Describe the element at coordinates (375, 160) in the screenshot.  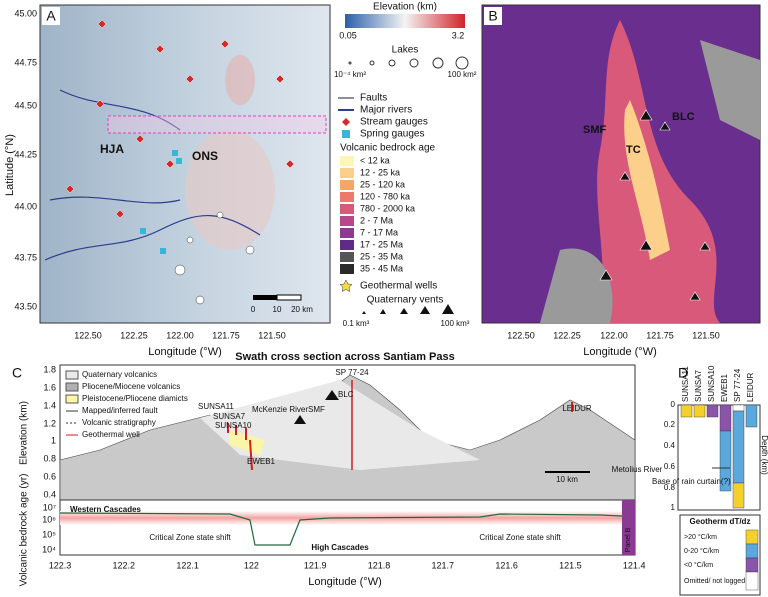
I see `legend-item: < 12 ka` at that location.